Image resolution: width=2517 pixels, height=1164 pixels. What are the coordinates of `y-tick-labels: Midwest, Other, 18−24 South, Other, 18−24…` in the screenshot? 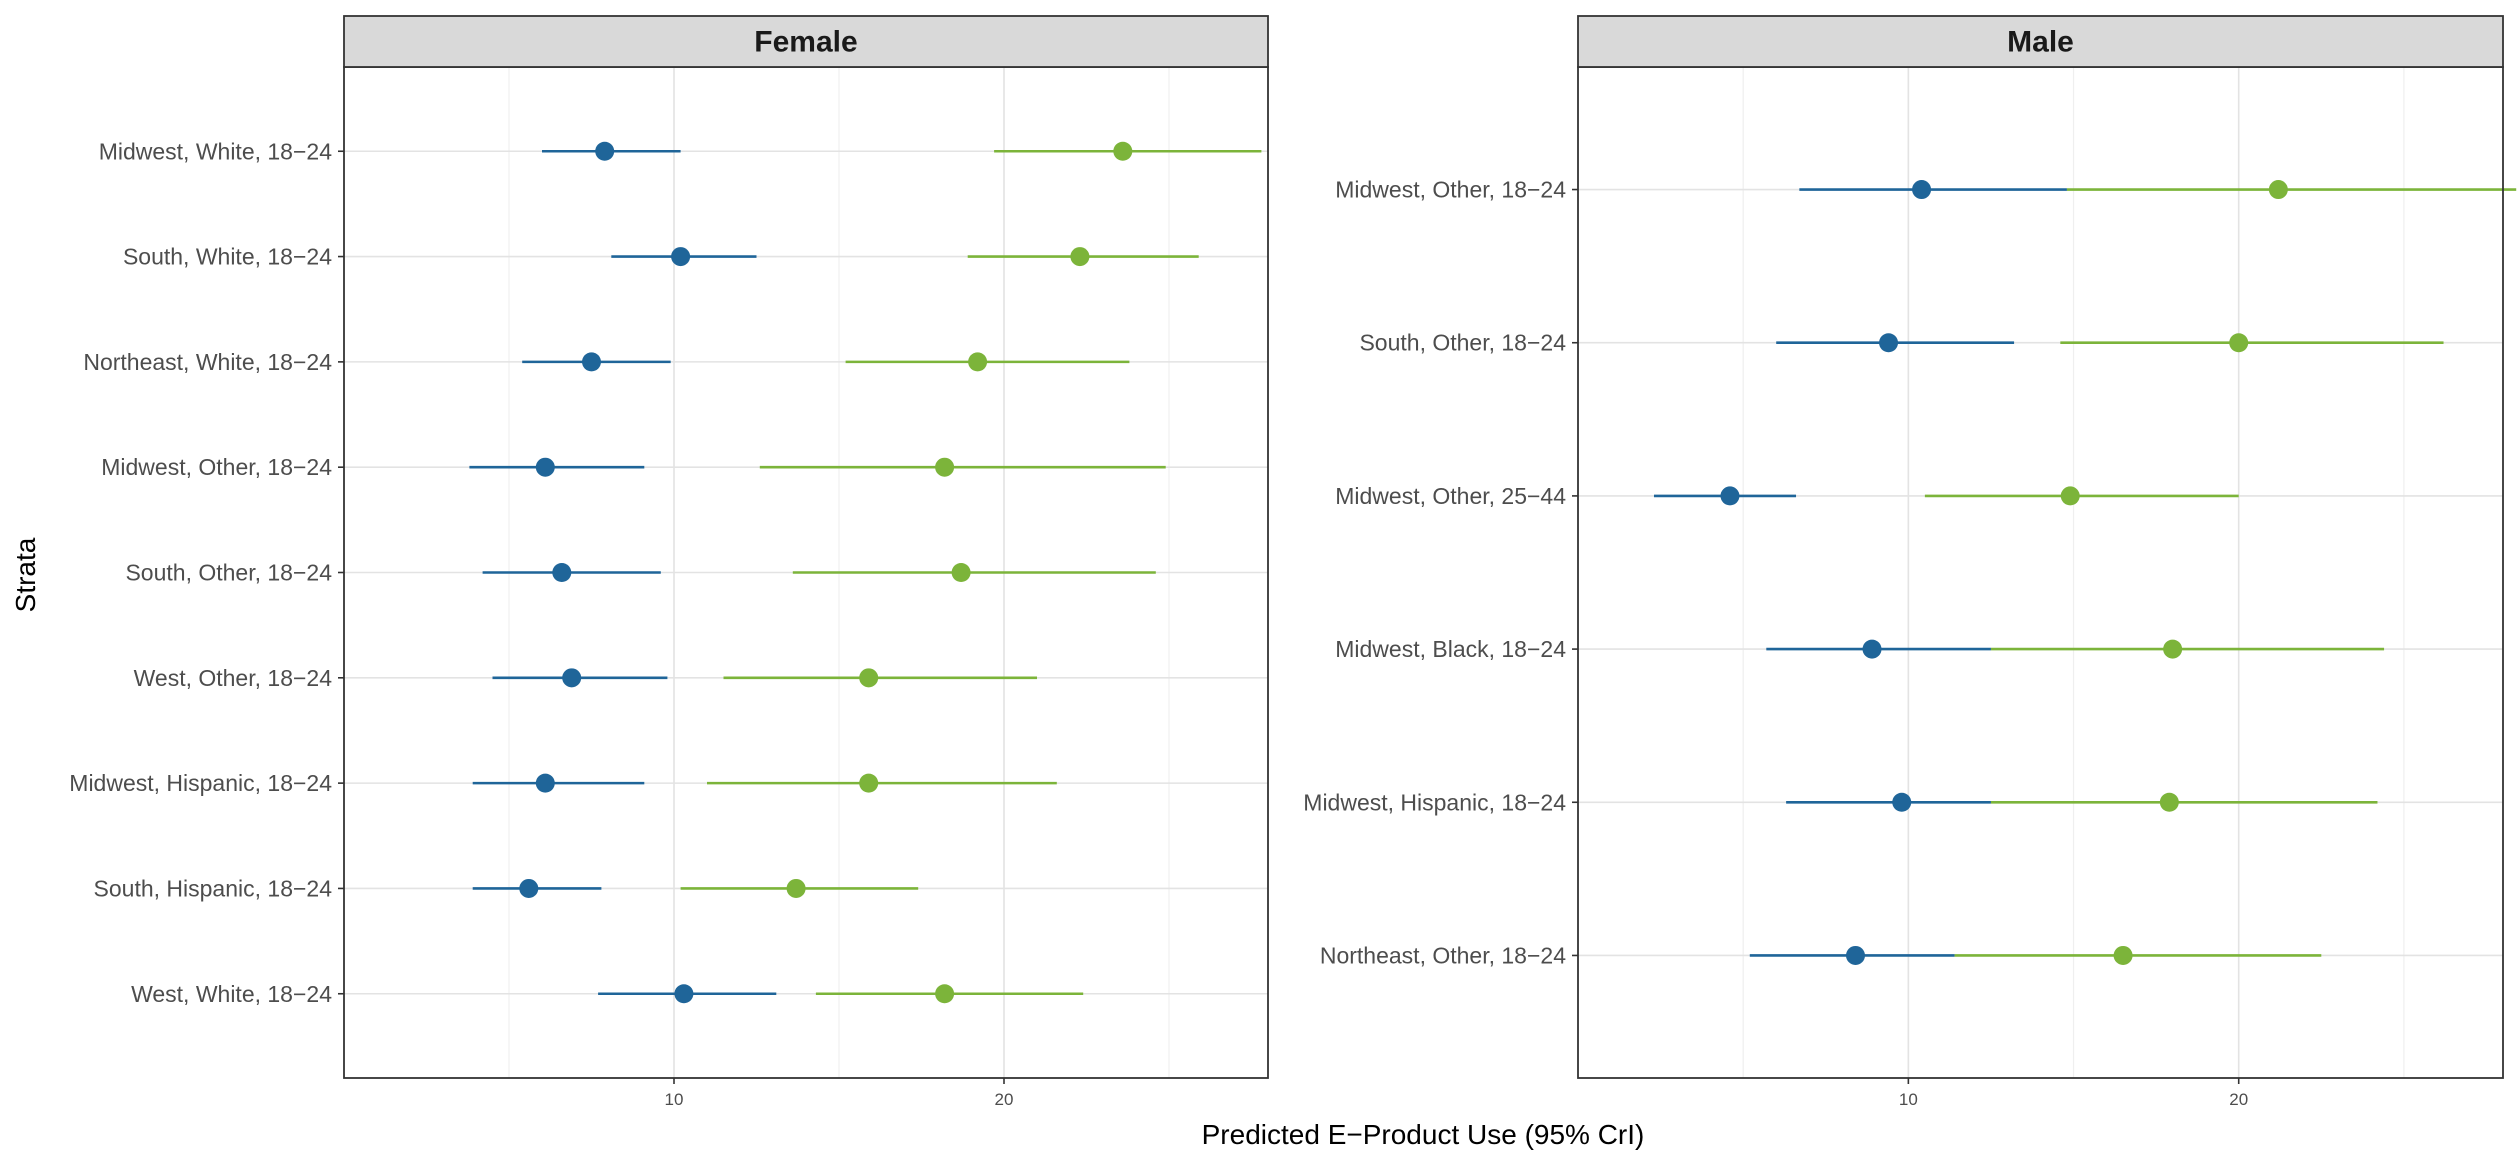 It's located at (1440, 572).